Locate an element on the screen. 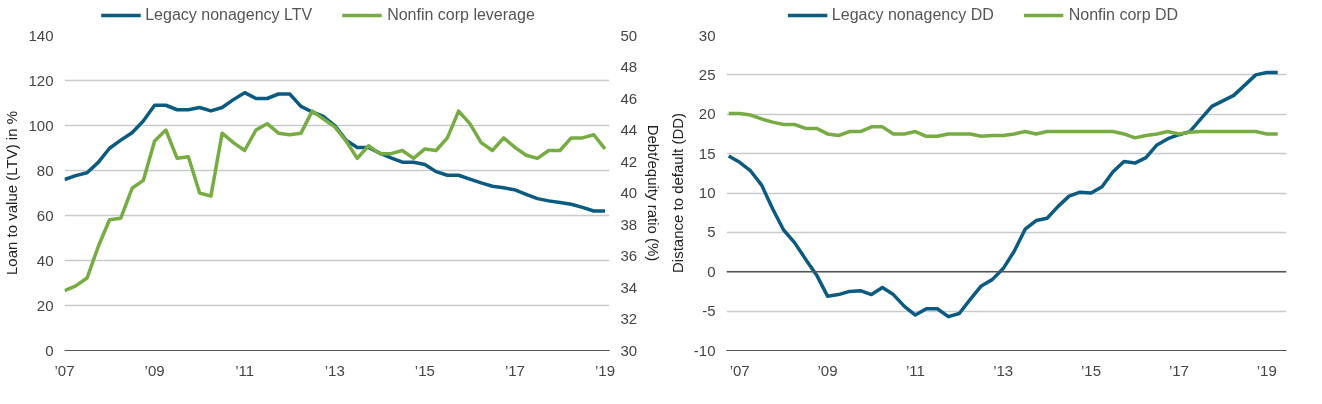  y2-tick-label: 32 is located at coordinates (629, 318).